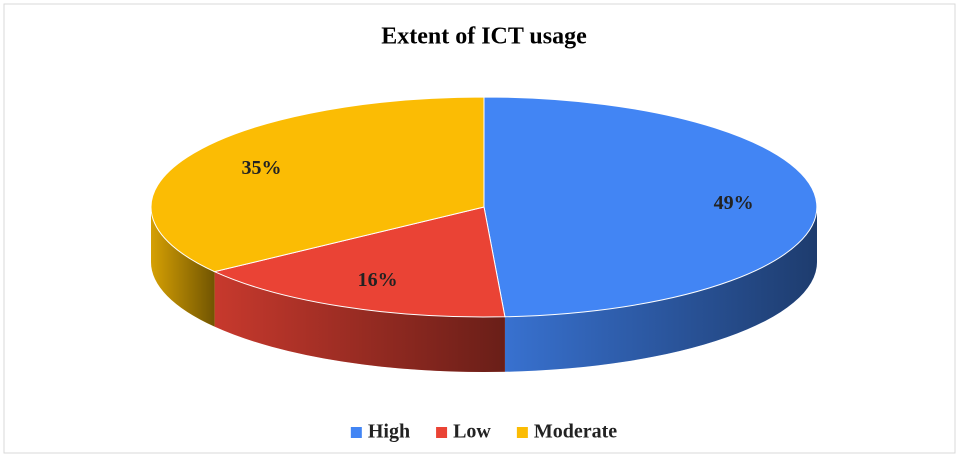 This screenshot has width=960, height=458. What do you see at coordinates (472, 432) in the screenshot?
I see `legend-label: Low` at bounding box center [472, 432].